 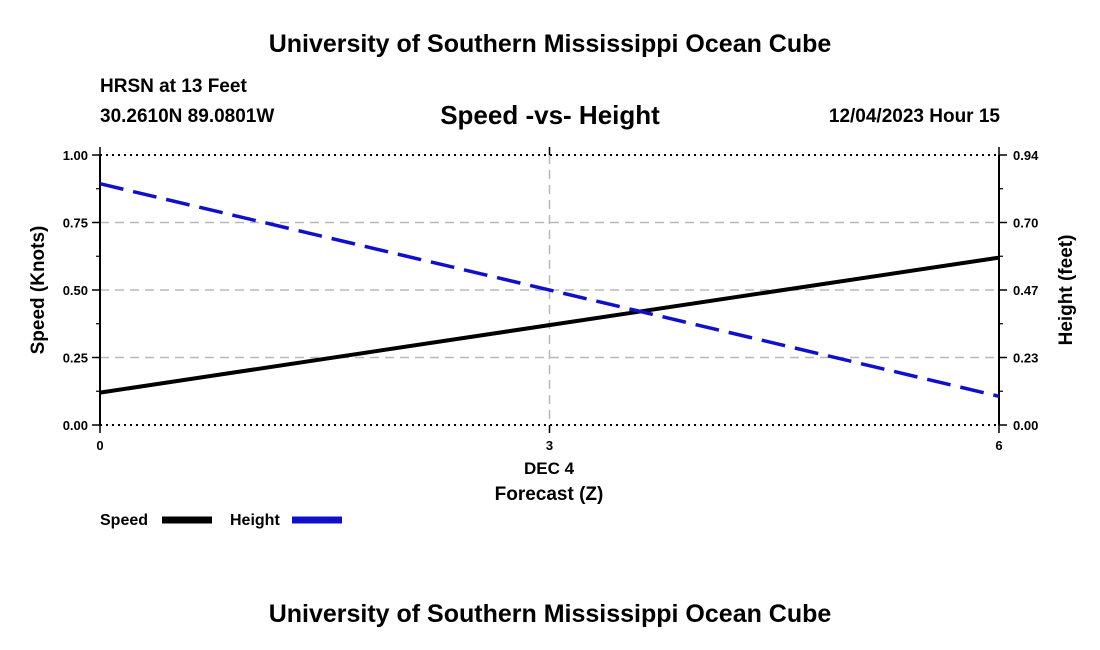 What do you see at coordinates (99, 445) in the screenshot?
I see `x-tick-label: 0` at bounding box center [99, 445].